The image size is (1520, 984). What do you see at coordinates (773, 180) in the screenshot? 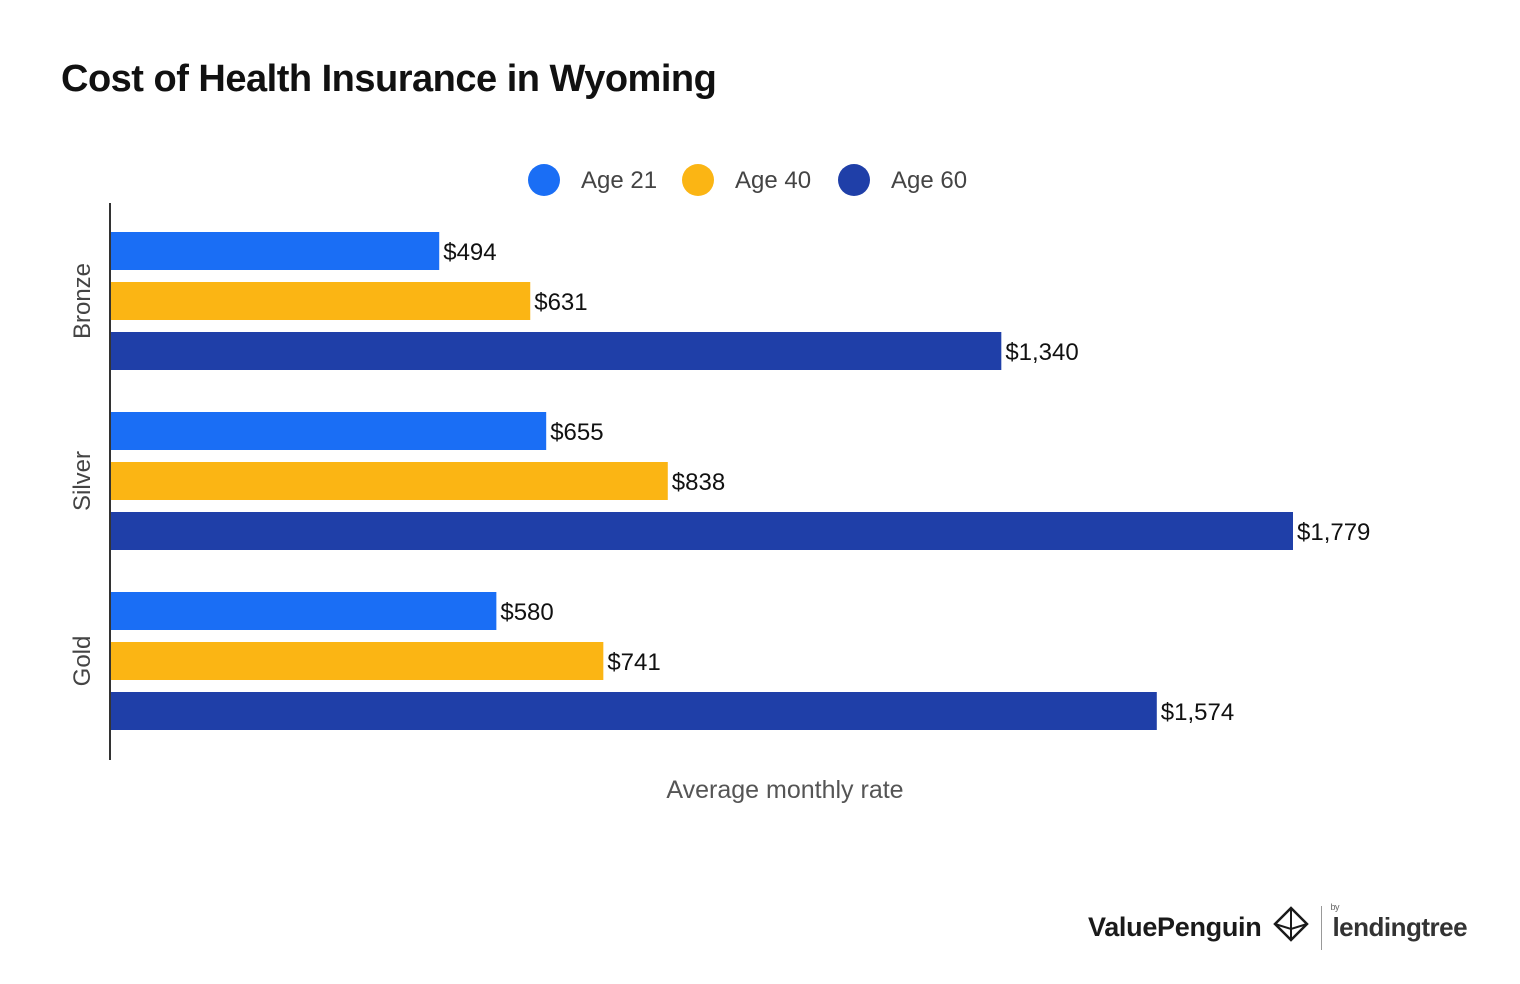
I see `legend-label-age-40: Age 40` at bounding box center [773, 180].